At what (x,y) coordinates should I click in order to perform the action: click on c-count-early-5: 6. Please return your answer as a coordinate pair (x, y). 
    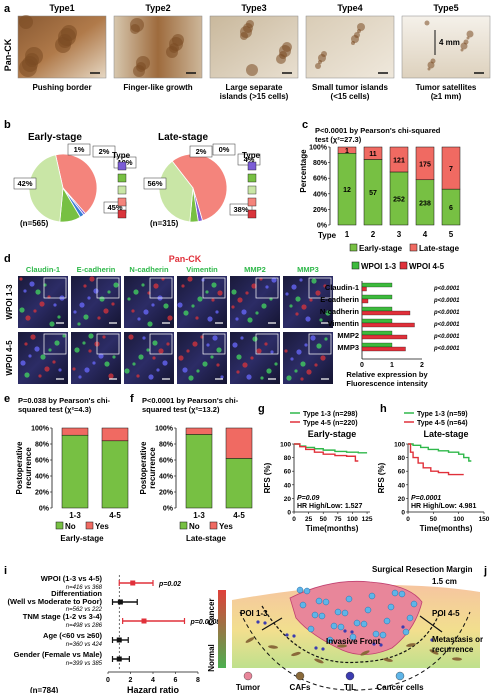
    Looking at the image, I should click on (451, 208).